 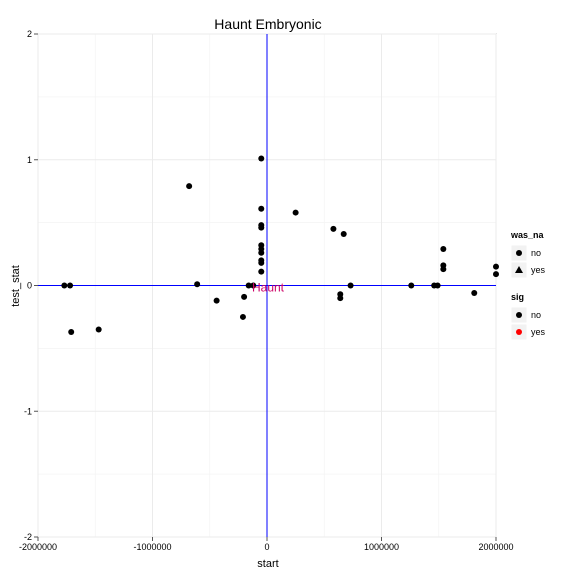 What do you see at coordinates (519, 269) in the screenshot?
I see `legend-triangle-icon` at bounding box center [519, 269].